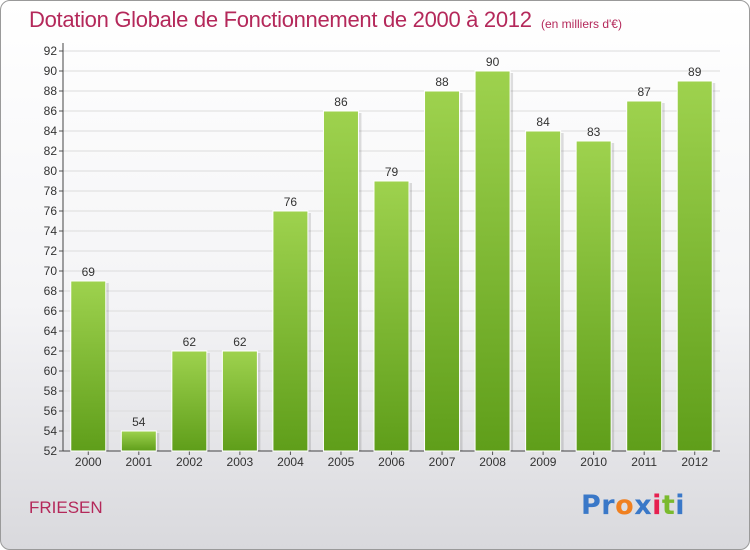 This screenshot has height=550, width=750. I want to click on x-tick-label: 2008, so click(492, 462).